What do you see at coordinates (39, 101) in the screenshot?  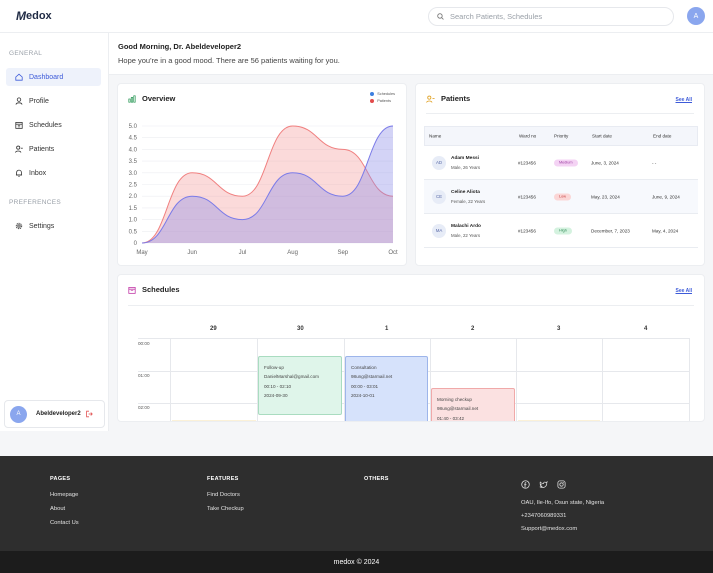 I see `sidebar-item-label: Profile` at bounding box center [39, 101].